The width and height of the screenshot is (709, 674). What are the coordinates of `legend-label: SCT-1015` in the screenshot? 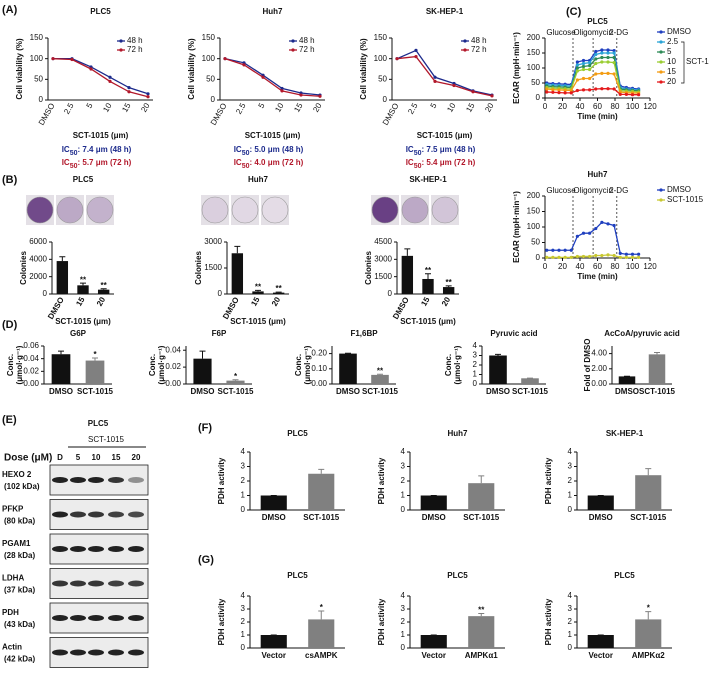 It's located at (685, 199).